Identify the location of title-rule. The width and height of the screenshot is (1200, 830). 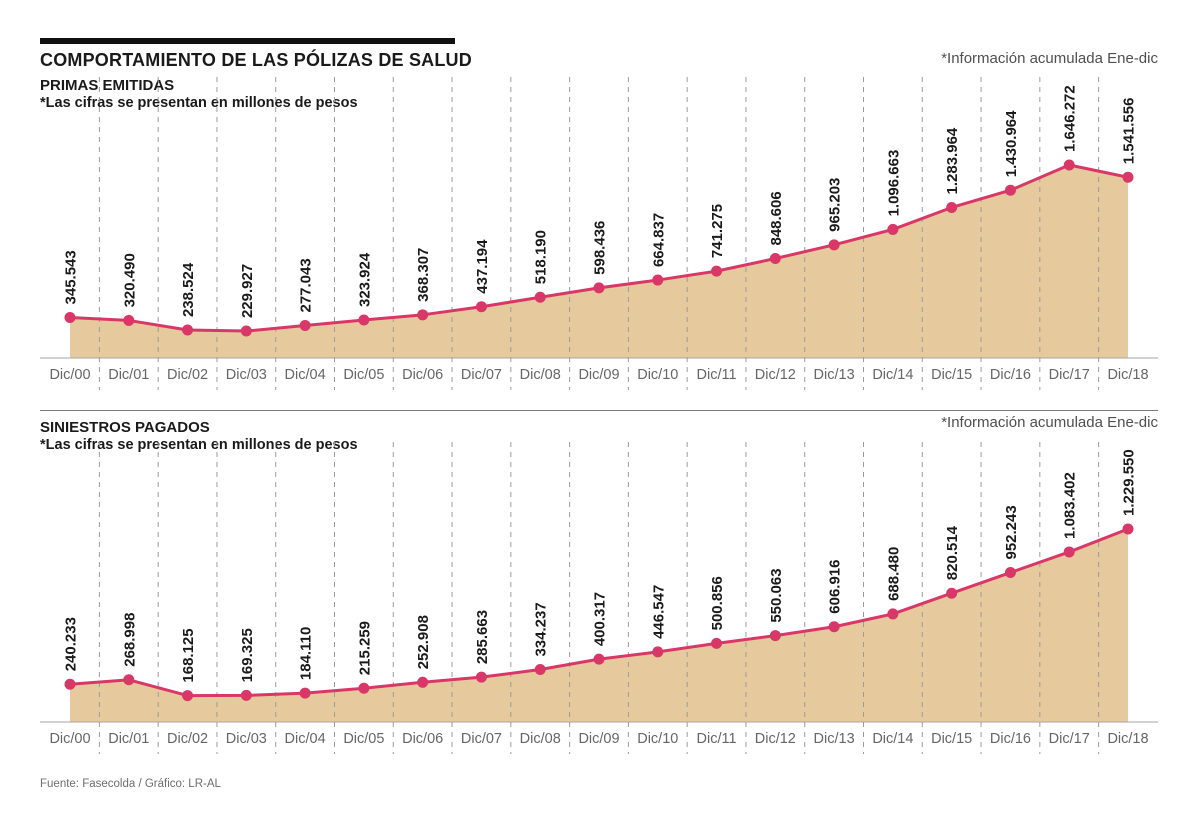
(247, 41).